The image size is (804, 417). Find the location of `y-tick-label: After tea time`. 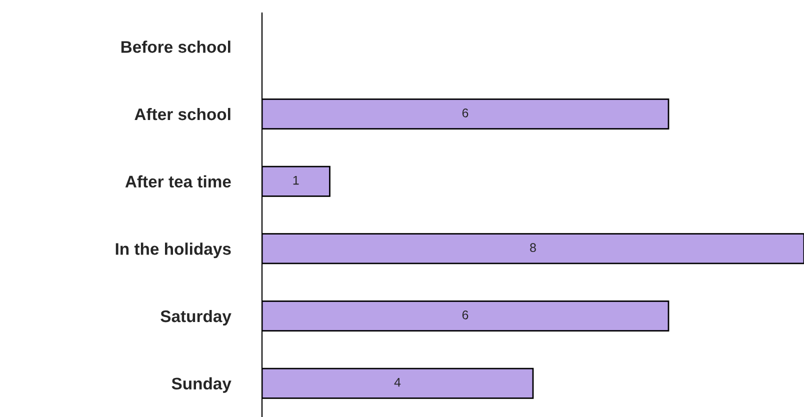

y-tick-label: After tea time is located at coordinates (178, 181).